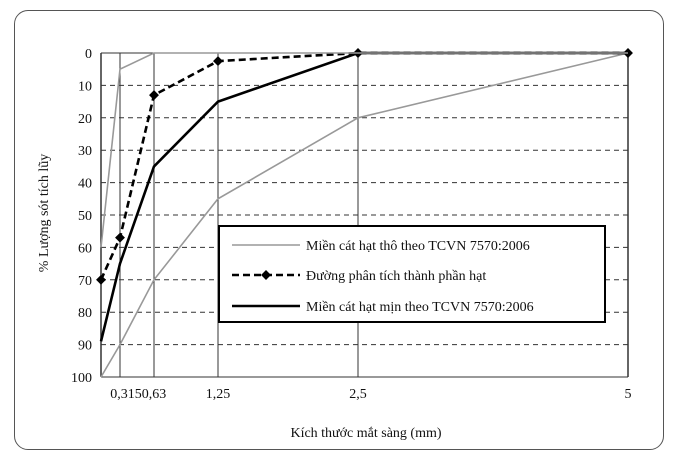  What do you see at coordinates (420, 307) in the screenshot?
I see `legend-label: Miền cát hạt mịn theo TCVN 7570:2006` at bounding box center [420, 307].